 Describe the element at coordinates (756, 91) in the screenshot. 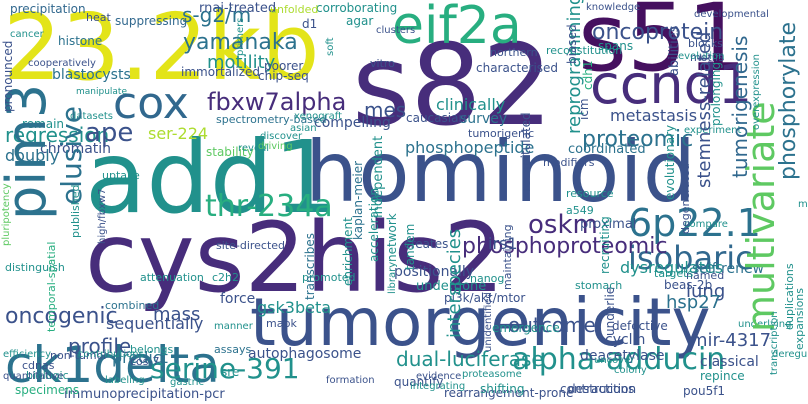

I see `cloud-word: overexpression` at that location.